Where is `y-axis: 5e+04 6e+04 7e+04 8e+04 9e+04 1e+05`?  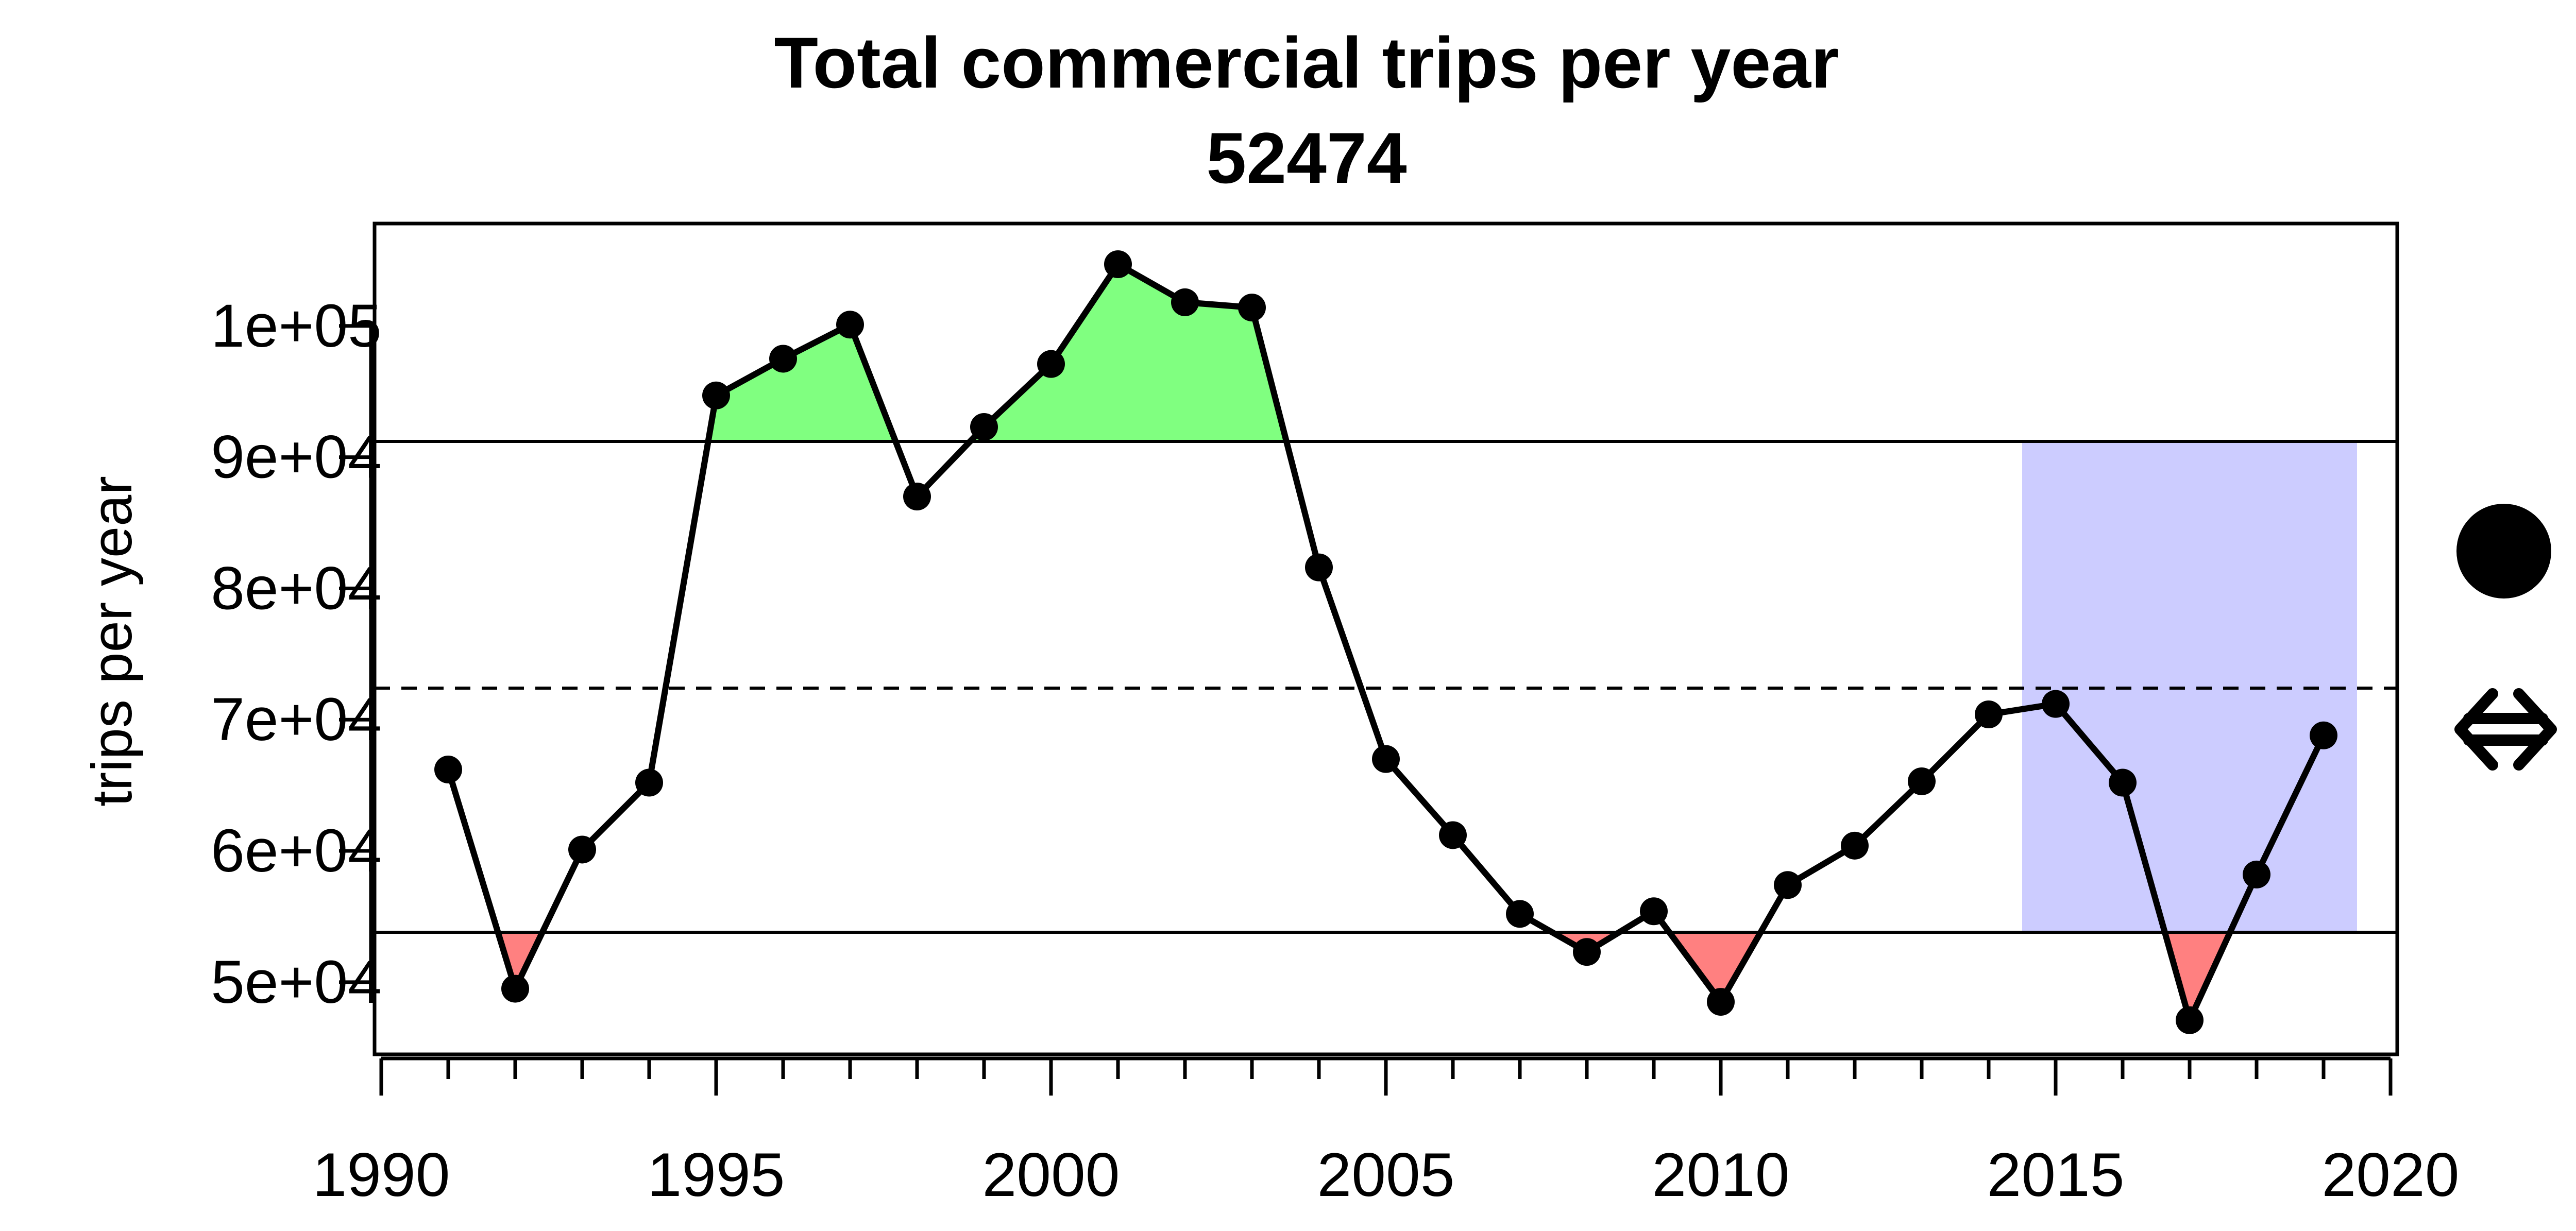 y-axis: 5e+04 6e+04 7e+04 8e+04 9e+04 1e+05 is located at coordinates (296, 654).